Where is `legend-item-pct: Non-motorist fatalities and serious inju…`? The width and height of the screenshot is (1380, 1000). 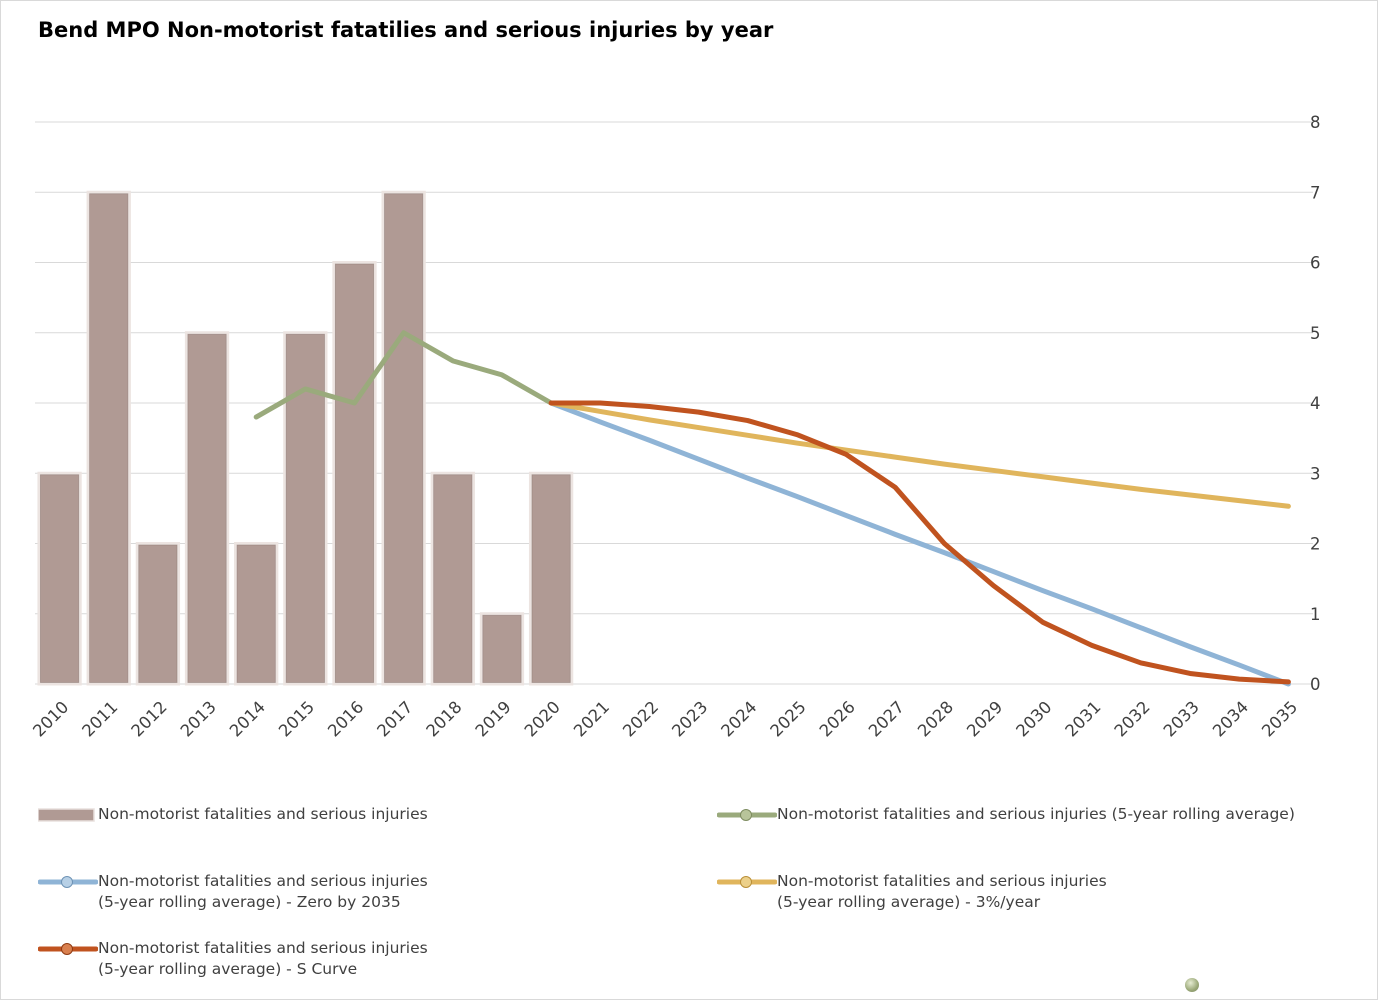
legend-item-pct: Non-motorist fatalities and serious inju… is located at coordinates (927, 893).